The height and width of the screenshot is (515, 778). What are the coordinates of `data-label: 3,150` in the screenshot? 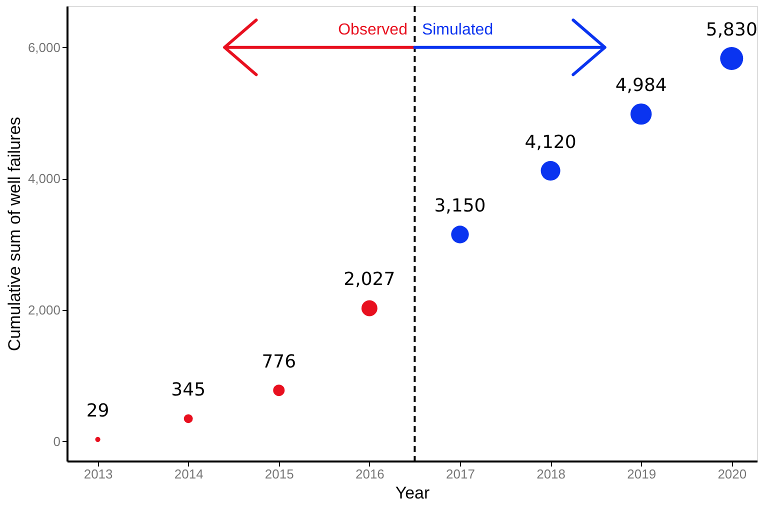 It's located at (460, 205).